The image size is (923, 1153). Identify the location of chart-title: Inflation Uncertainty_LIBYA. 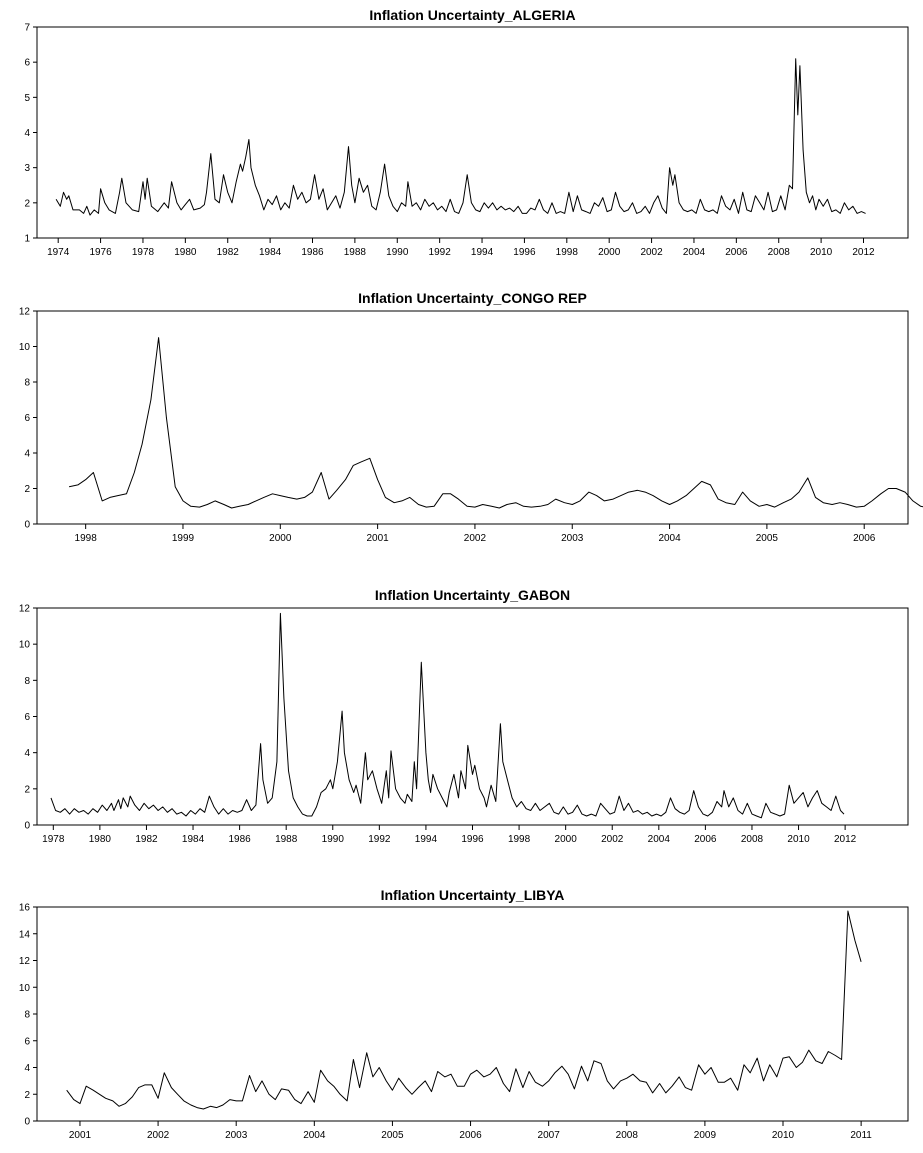
(473, 895).